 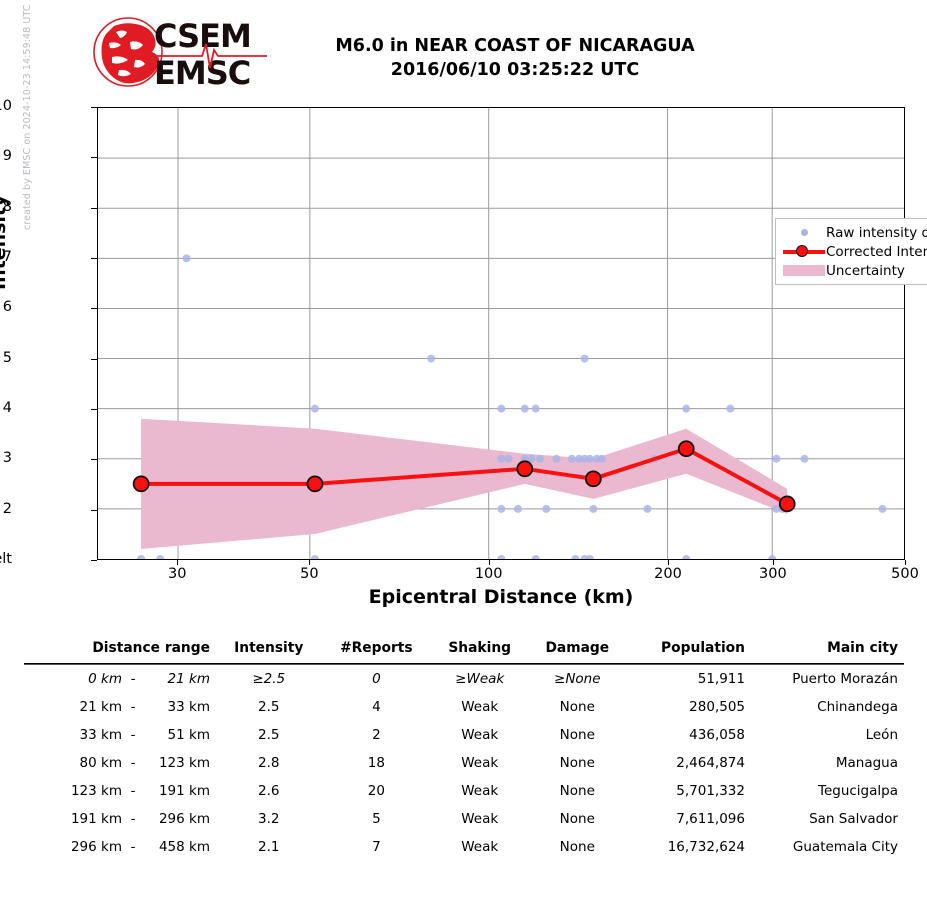 What do you see at coordinates (876, 232) in the screenshot?
I see `legend-label-raw-point: Raw intensity data point` at bounding box center [876, 232].